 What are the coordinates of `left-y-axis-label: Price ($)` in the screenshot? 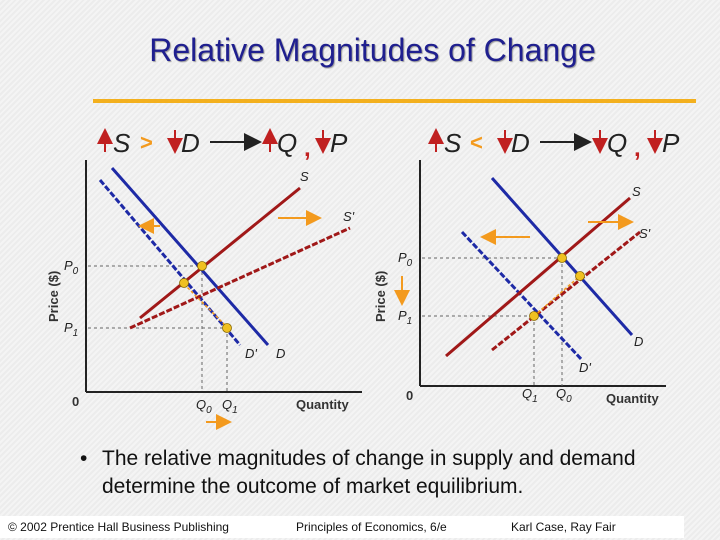 It's located at (53, 296).